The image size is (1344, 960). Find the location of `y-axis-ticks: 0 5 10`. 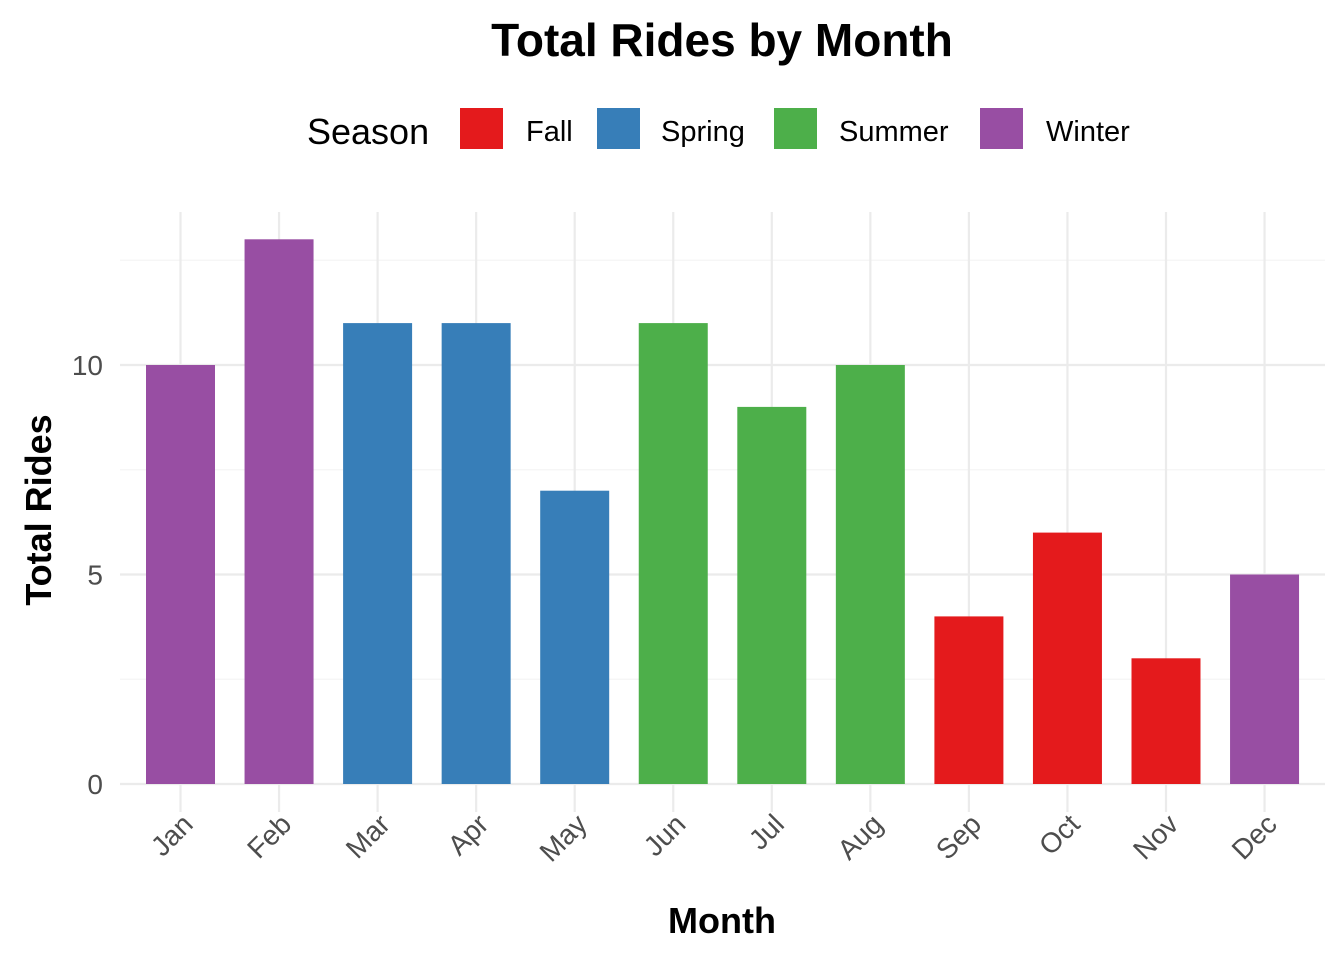

y-axis-ticks: 0 5 10 is located at coordinates (87, 575).